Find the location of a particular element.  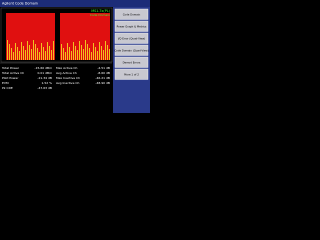

metric-value: -4.51 dB is located at coordinates (103, 68).